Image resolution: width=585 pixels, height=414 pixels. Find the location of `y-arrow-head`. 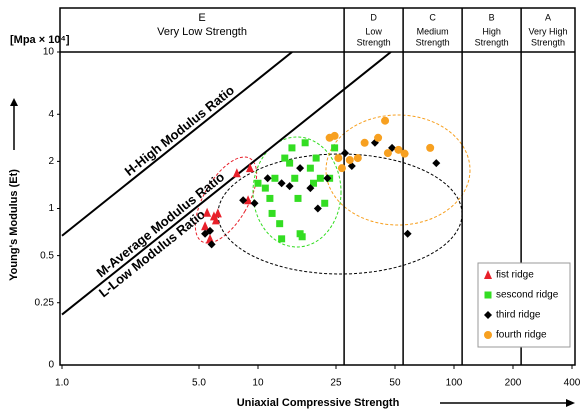

y-arrow-head is located at coordinates (14, 102).